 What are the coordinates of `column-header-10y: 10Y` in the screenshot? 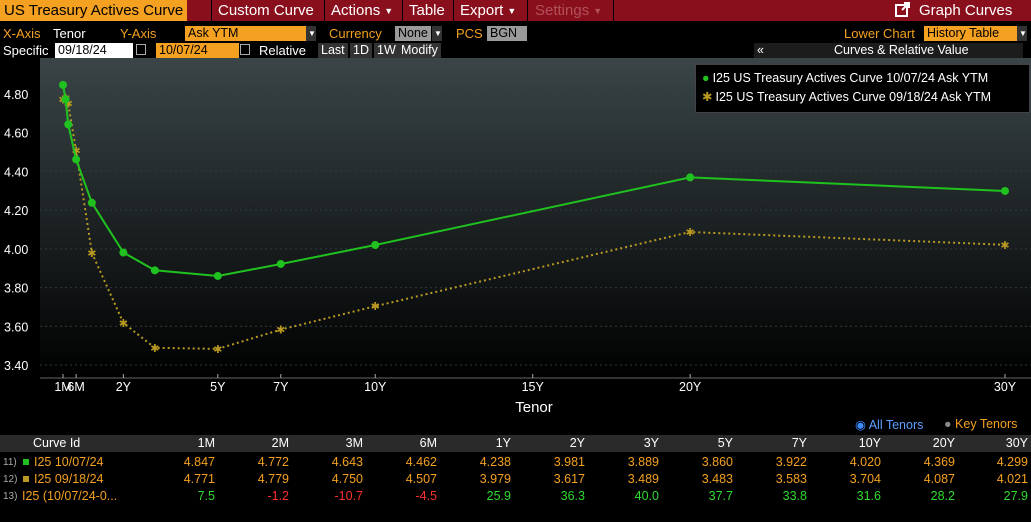 It's located at (869, 443).